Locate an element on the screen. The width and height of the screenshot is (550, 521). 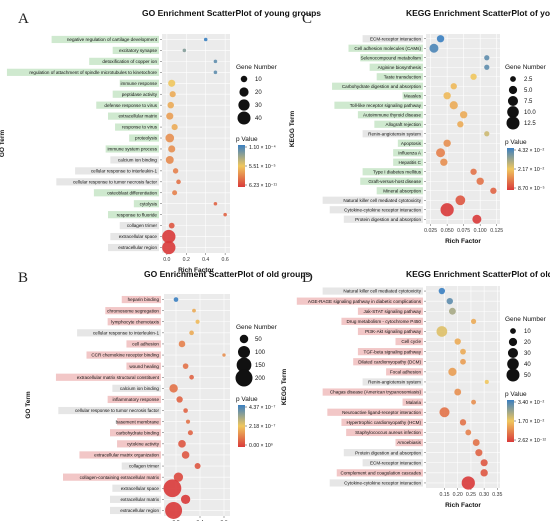
term-label: Jak-STAT signaling pathway is located at coordinates (393, 311).